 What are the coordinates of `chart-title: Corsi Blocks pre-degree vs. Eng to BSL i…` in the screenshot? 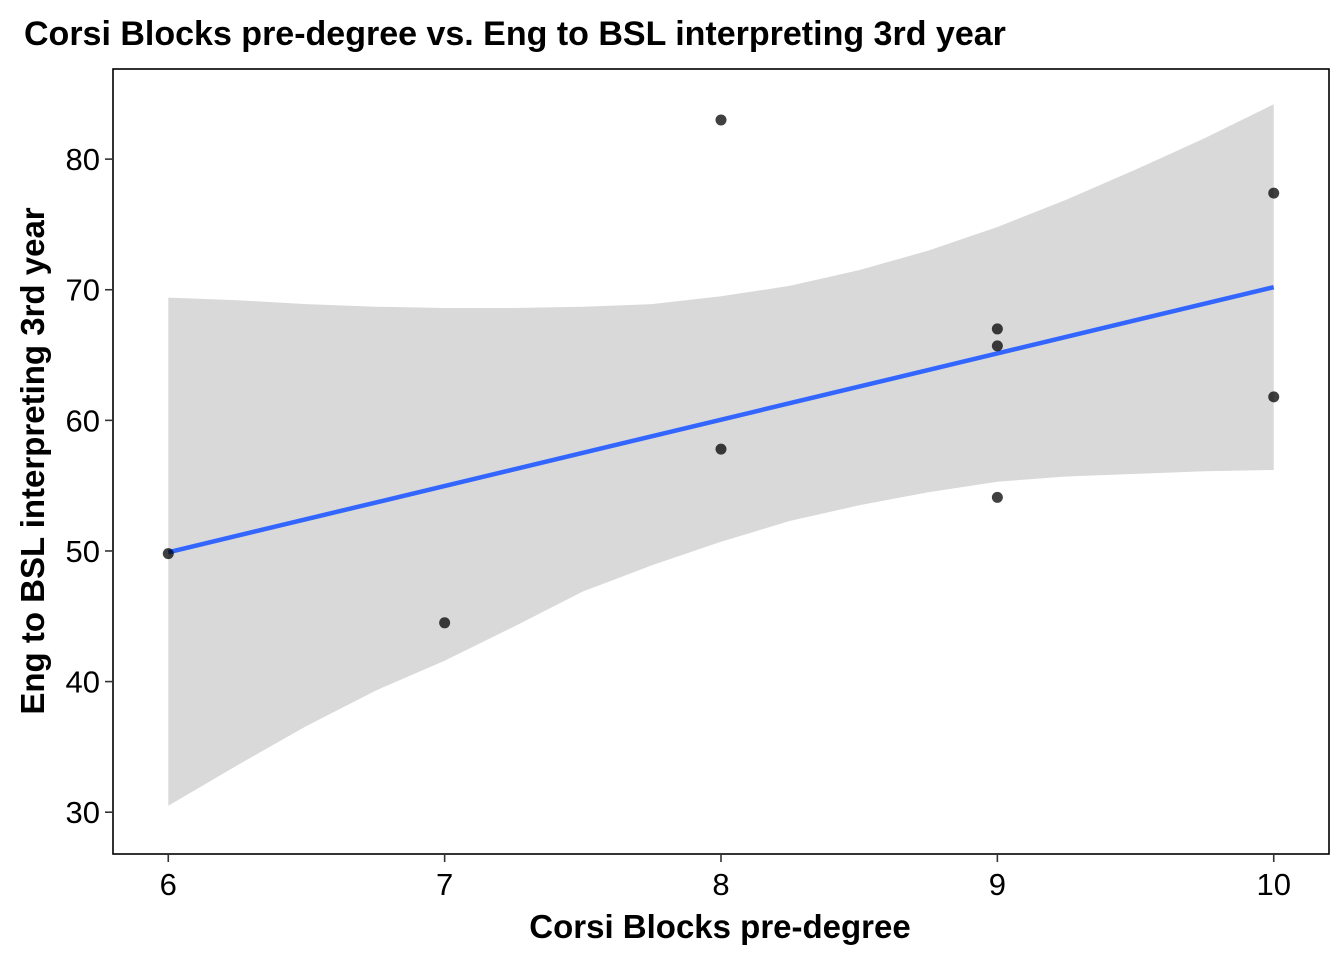 It's located at (515, 34).